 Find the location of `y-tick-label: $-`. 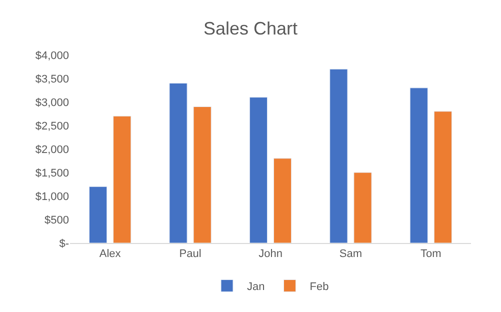

y-tick-label: $- is located at coordinates (64, 244).